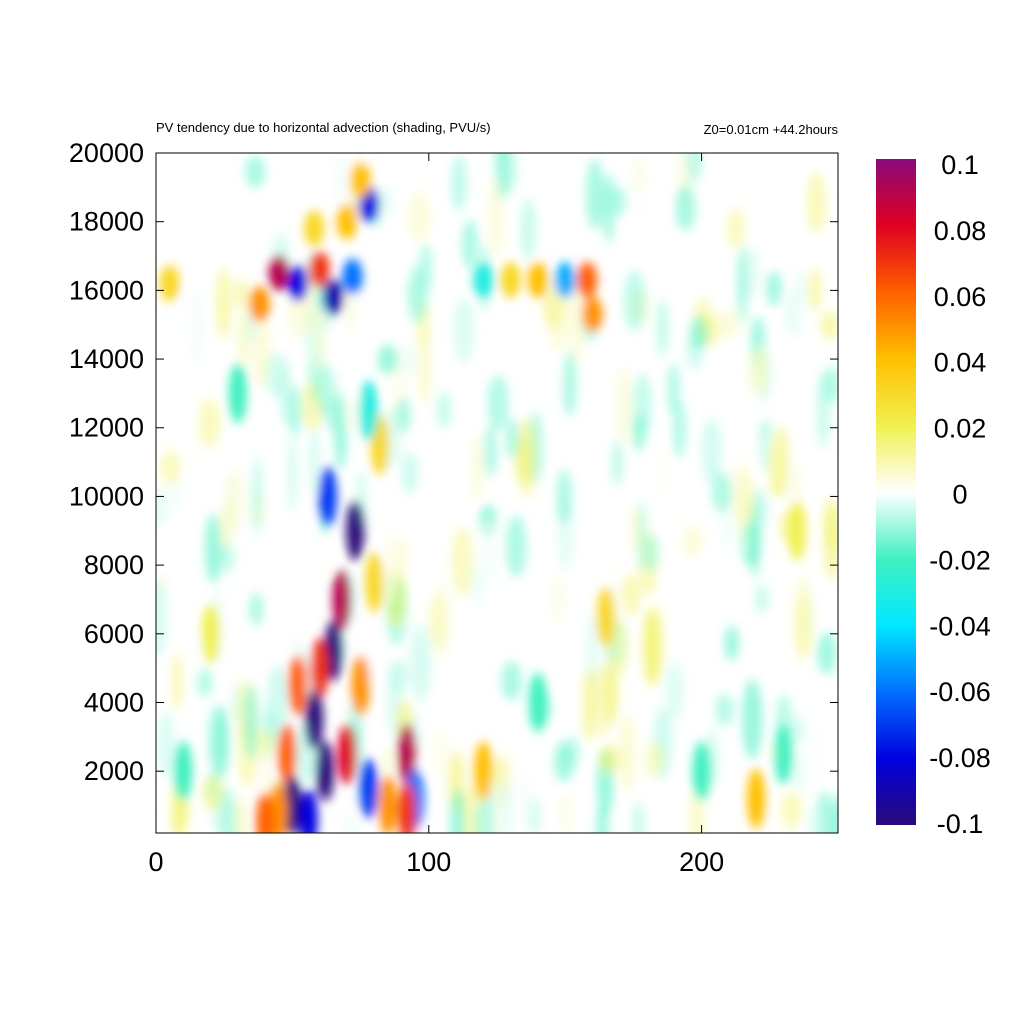  Describe the element at coordinates (114, 771) in the screenshot. I see `y-tick-label: 2000` at that location.